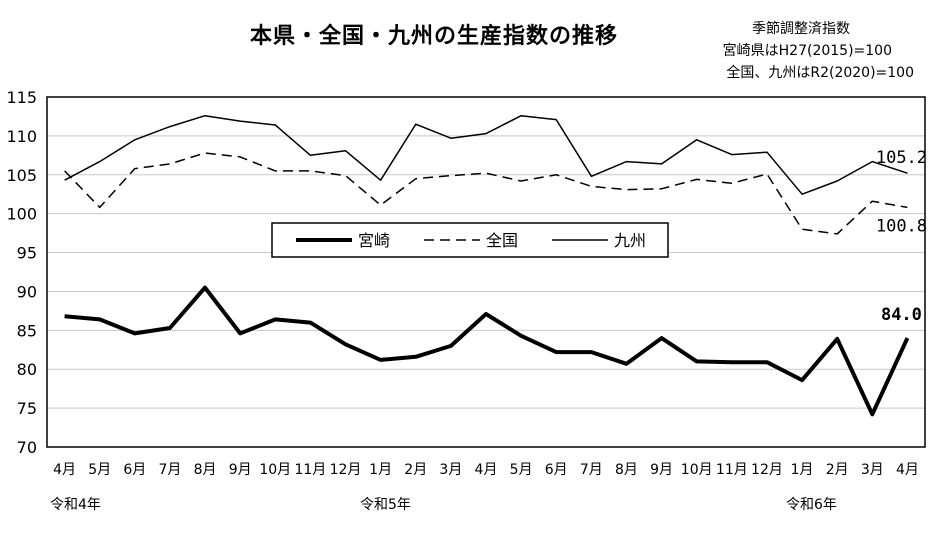  Describe the element at coordinates (901, 226) in the screenshot. I see `data-label-1: 100.8` at that location.